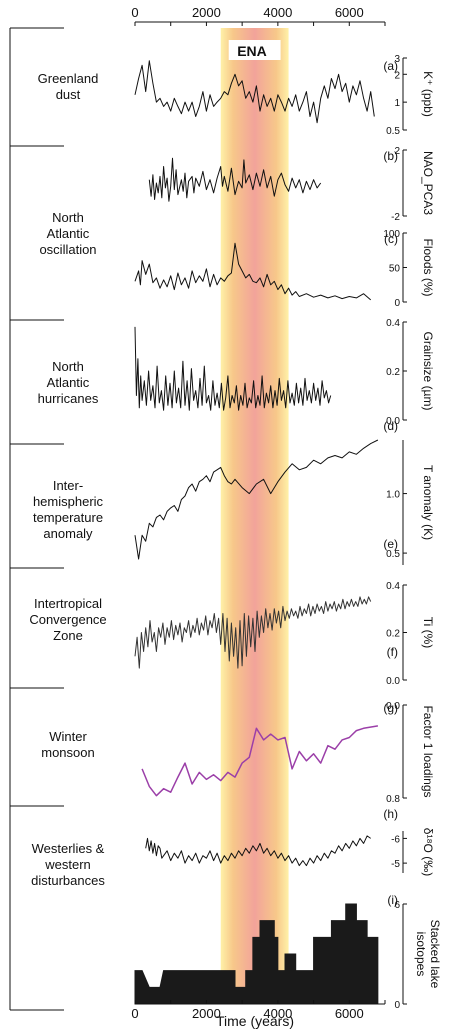 This screenshot has width=470, height=1033. What do you see at coordinates (428, 371) in the screenshot?
I see `y-axis-label: Grainsize (µm)` at bounding box center [428, 371].